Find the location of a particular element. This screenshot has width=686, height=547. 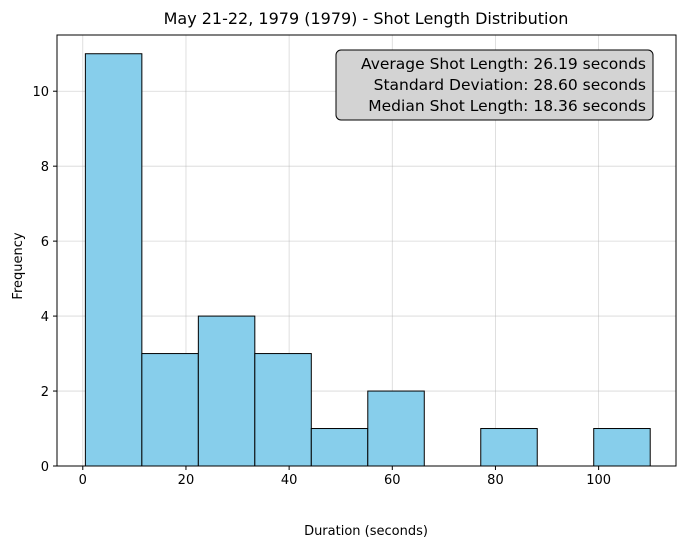

y-axis-label: Frequency is located at coordinates (18, 265).